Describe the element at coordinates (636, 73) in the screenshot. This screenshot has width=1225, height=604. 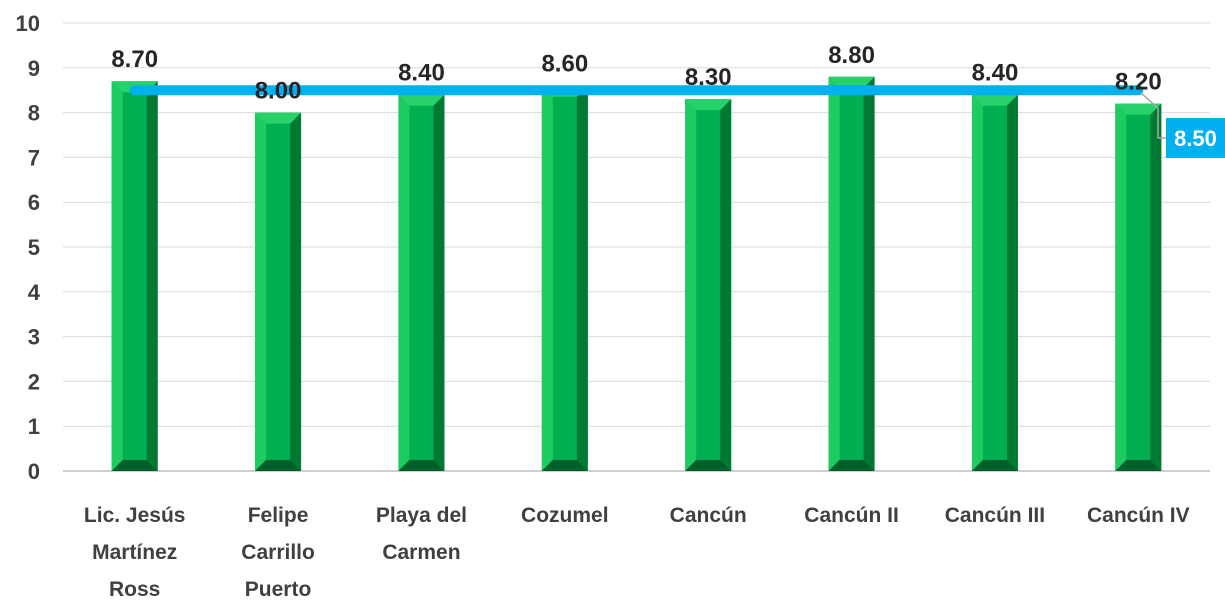
I see `data-labels: 8.70 8.00 8.40 8.60 8.30 8.80 8.40 8.20` at that location.